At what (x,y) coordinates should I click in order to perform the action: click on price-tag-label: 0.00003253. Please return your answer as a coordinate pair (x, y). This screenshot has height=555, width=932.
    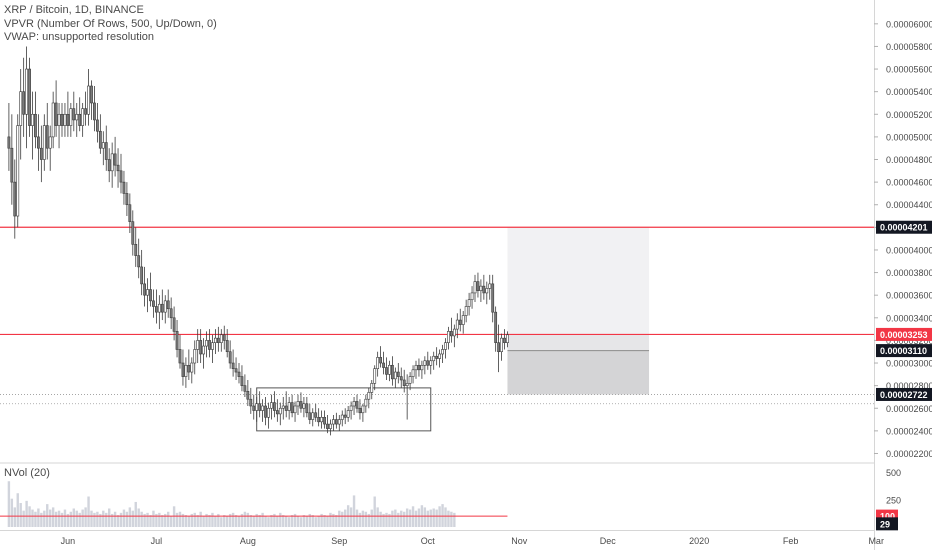
    Looking at the image, I should click on (904, 335).